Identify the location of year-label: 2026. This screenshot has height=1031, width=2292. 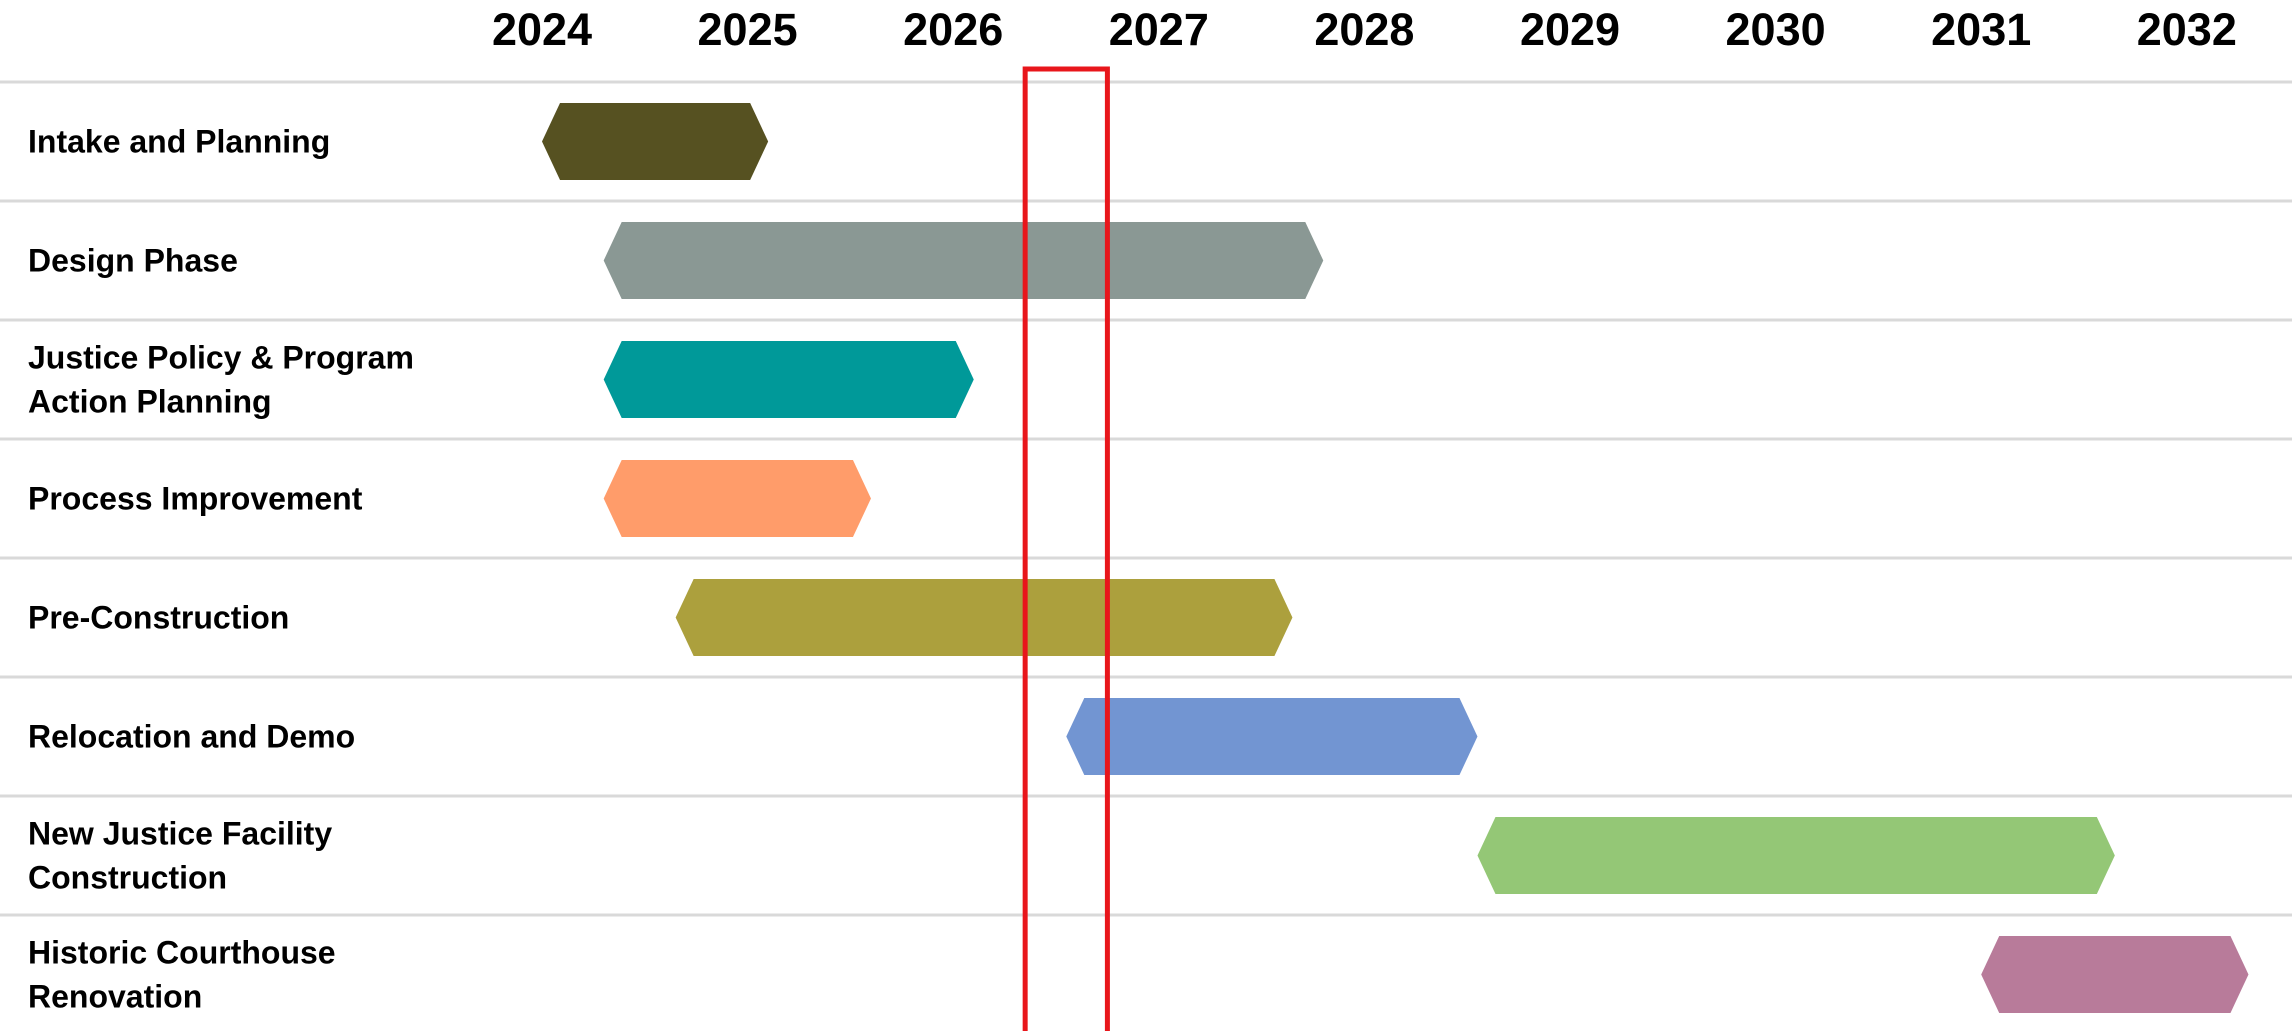
(953, 29).